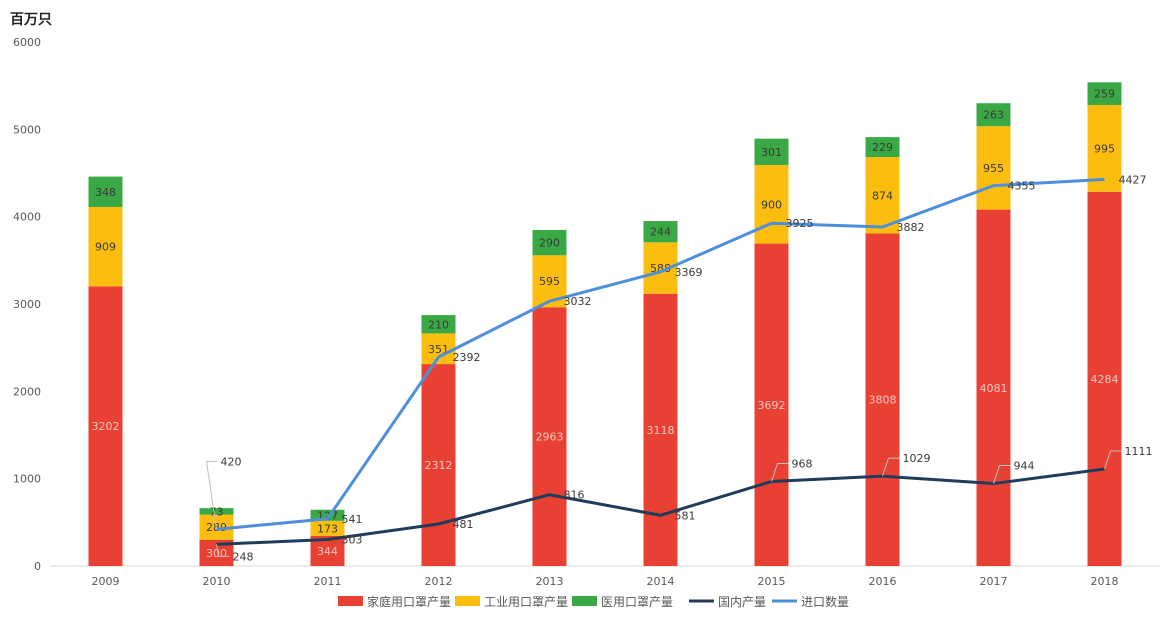  I want to click on legend-item-label: 国内产量, so click(742, 602).